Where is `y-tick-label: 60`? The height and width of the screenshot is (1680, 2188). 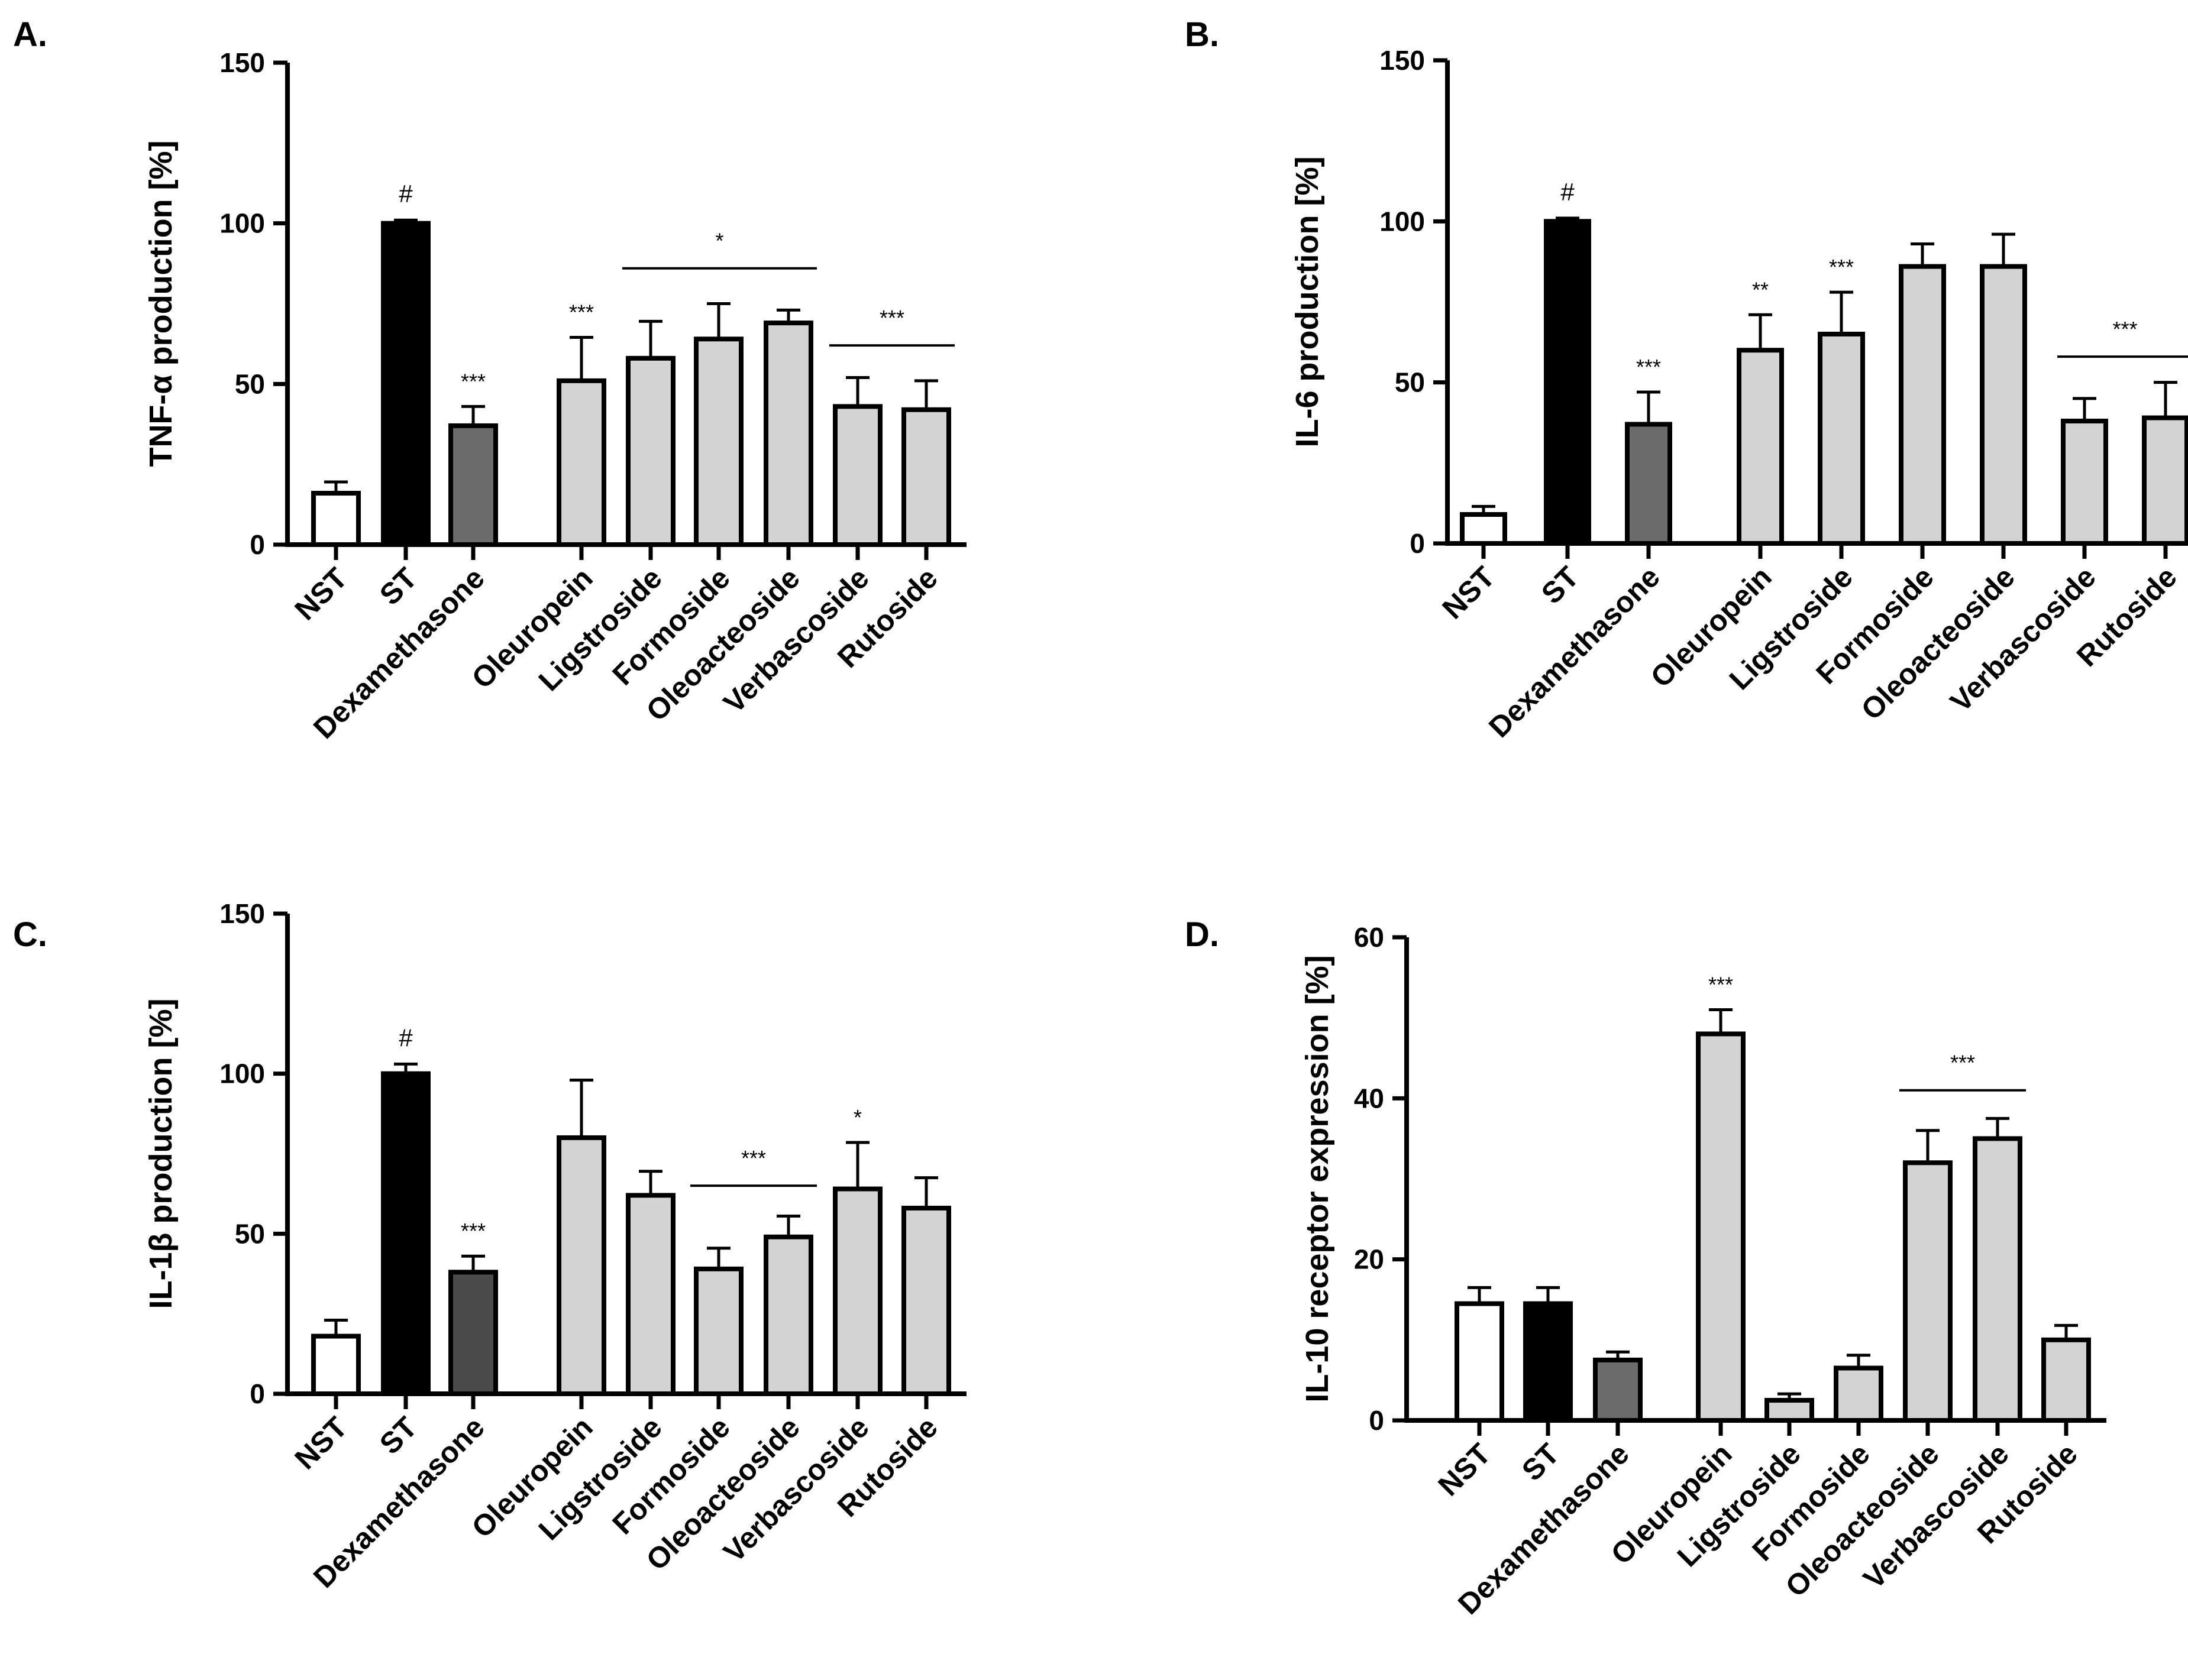 y-tick-label: 60 is located at coordinates (1369, 937).